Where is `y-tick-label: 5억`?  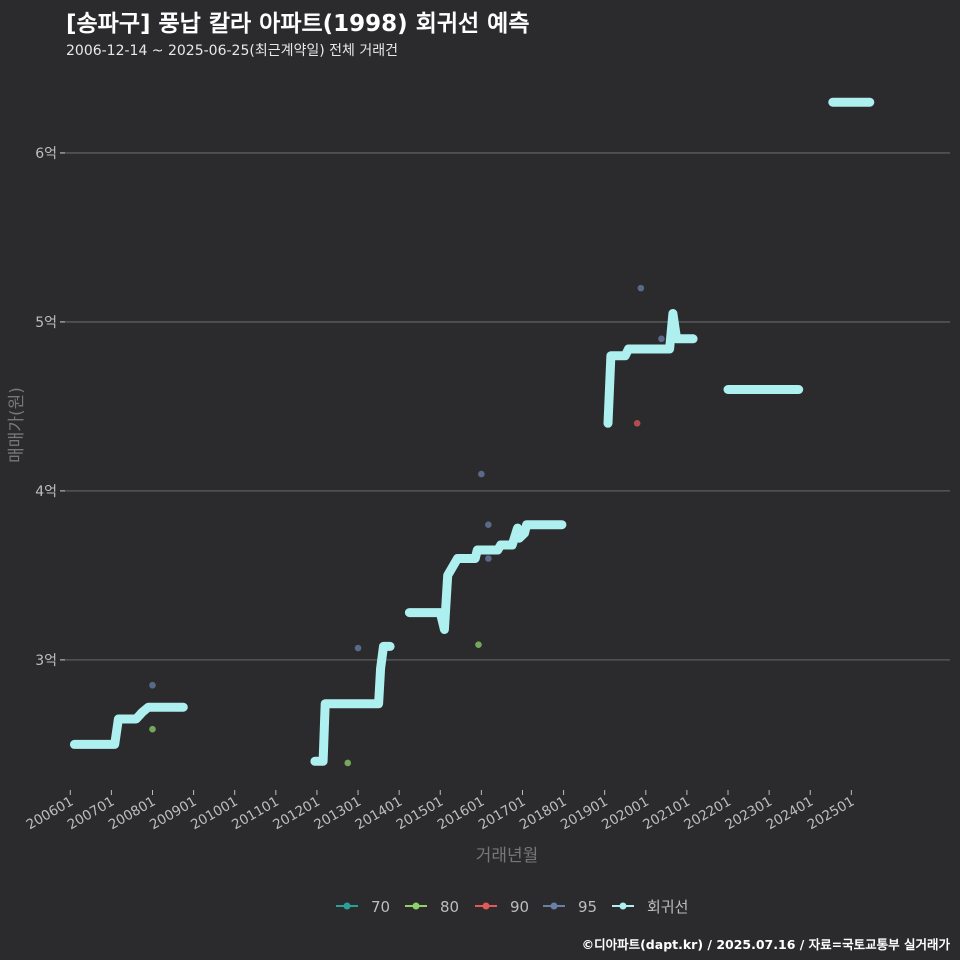
y-tick-label: 5억 is located at coordinates (46, 323).